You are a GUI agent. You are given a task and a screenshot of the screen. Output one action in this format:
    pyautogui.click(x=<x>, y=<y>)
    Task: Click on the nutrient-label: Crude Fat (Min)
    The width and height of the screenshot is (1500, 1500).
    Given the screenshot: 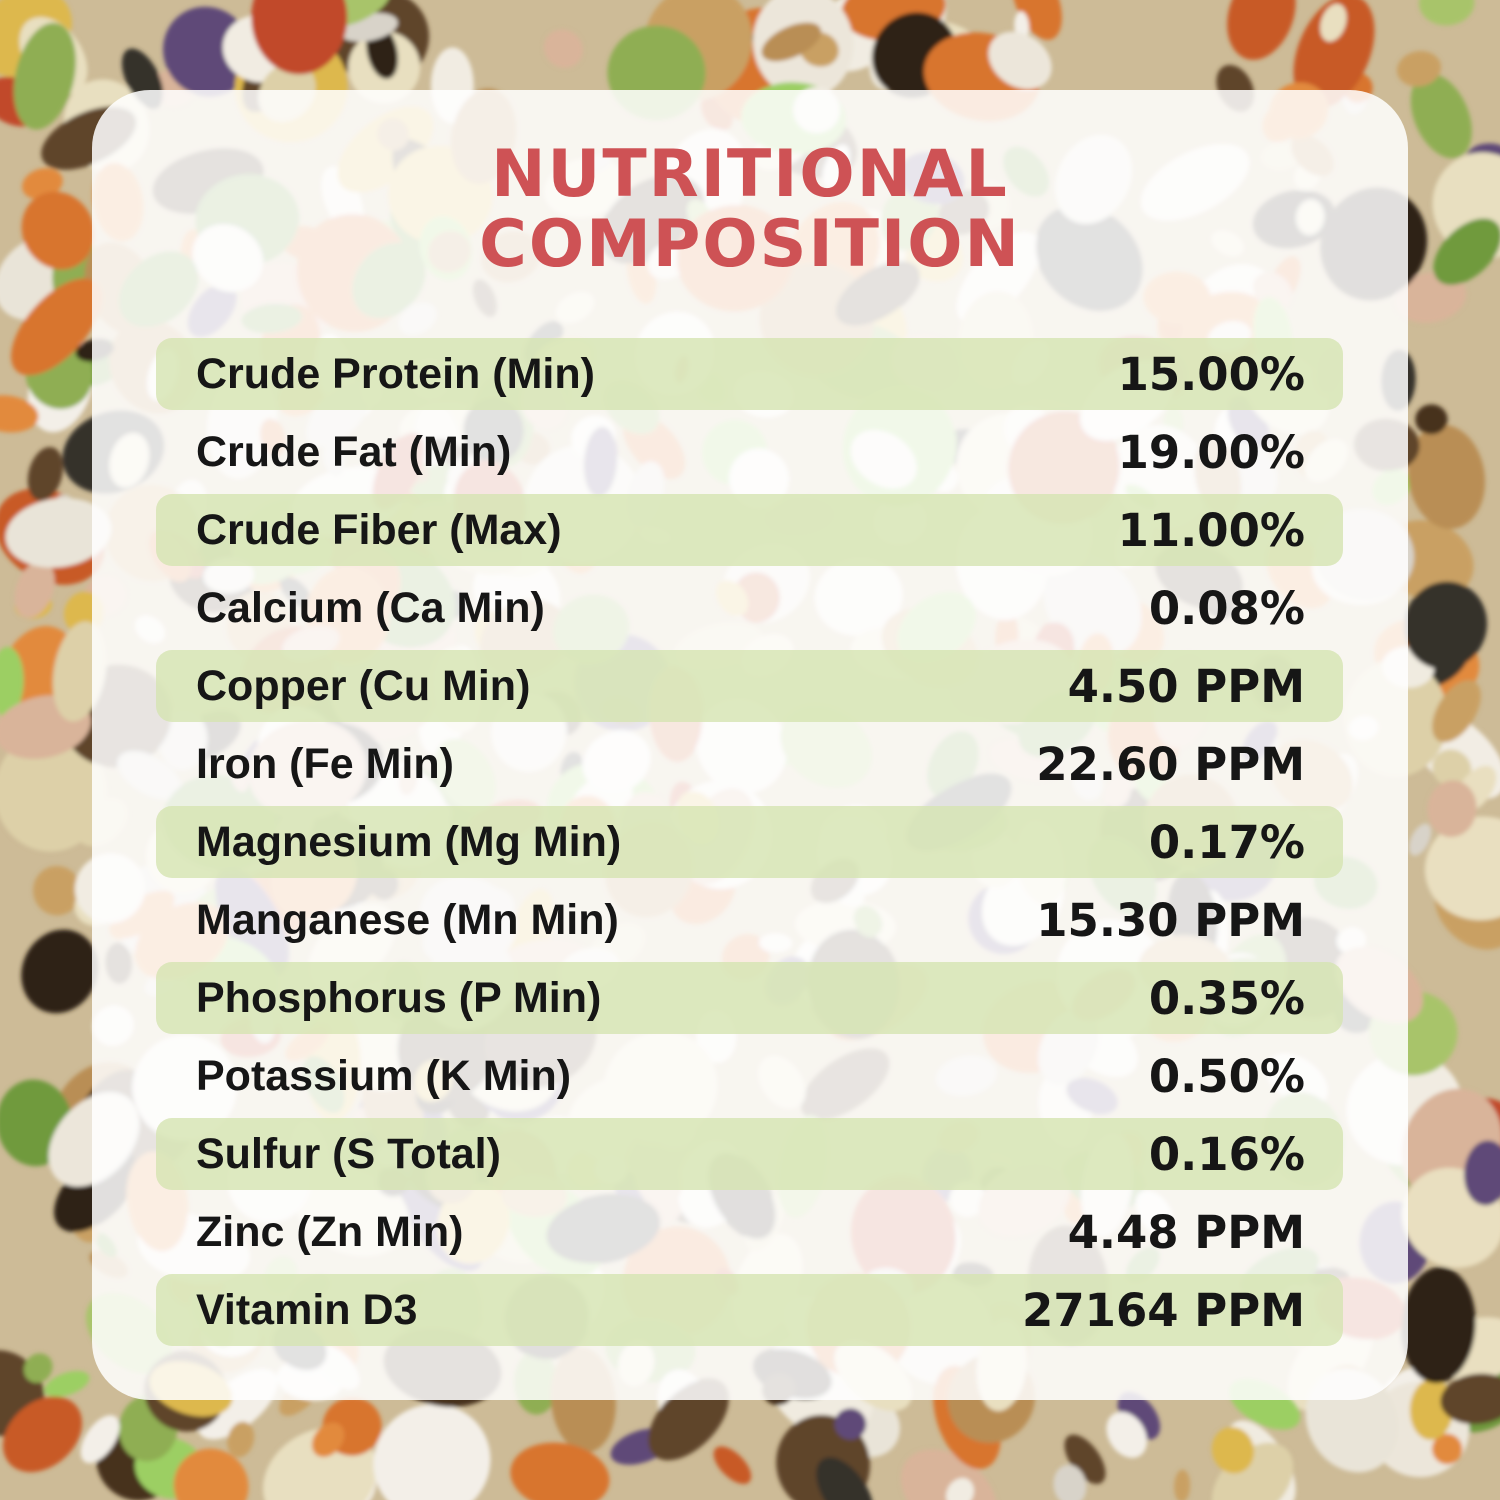 What is the action you would take?
    pyautogui.click(x=354, y=451)
    